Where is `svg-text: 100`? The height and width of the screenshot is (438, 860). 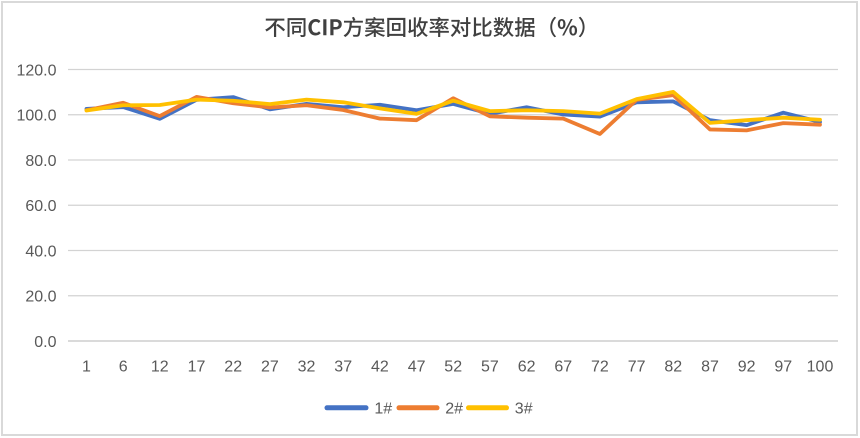
svg-text: 100 is located at coordinates (820, 367).